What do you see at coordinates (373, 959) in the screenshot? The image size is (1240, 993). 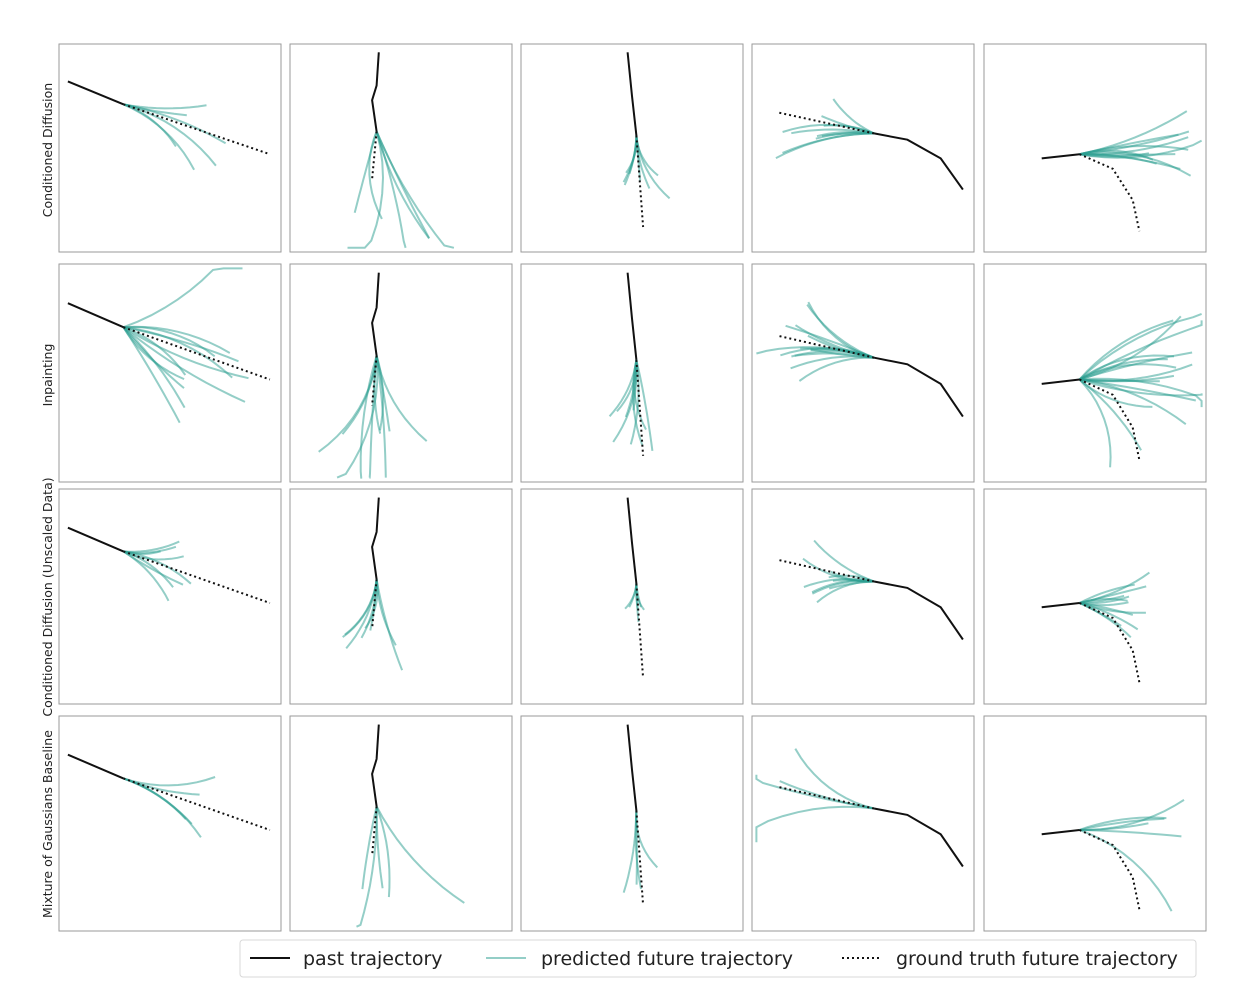 I see `legend-past-label: past trajectory` at bounding box center [373, 959].